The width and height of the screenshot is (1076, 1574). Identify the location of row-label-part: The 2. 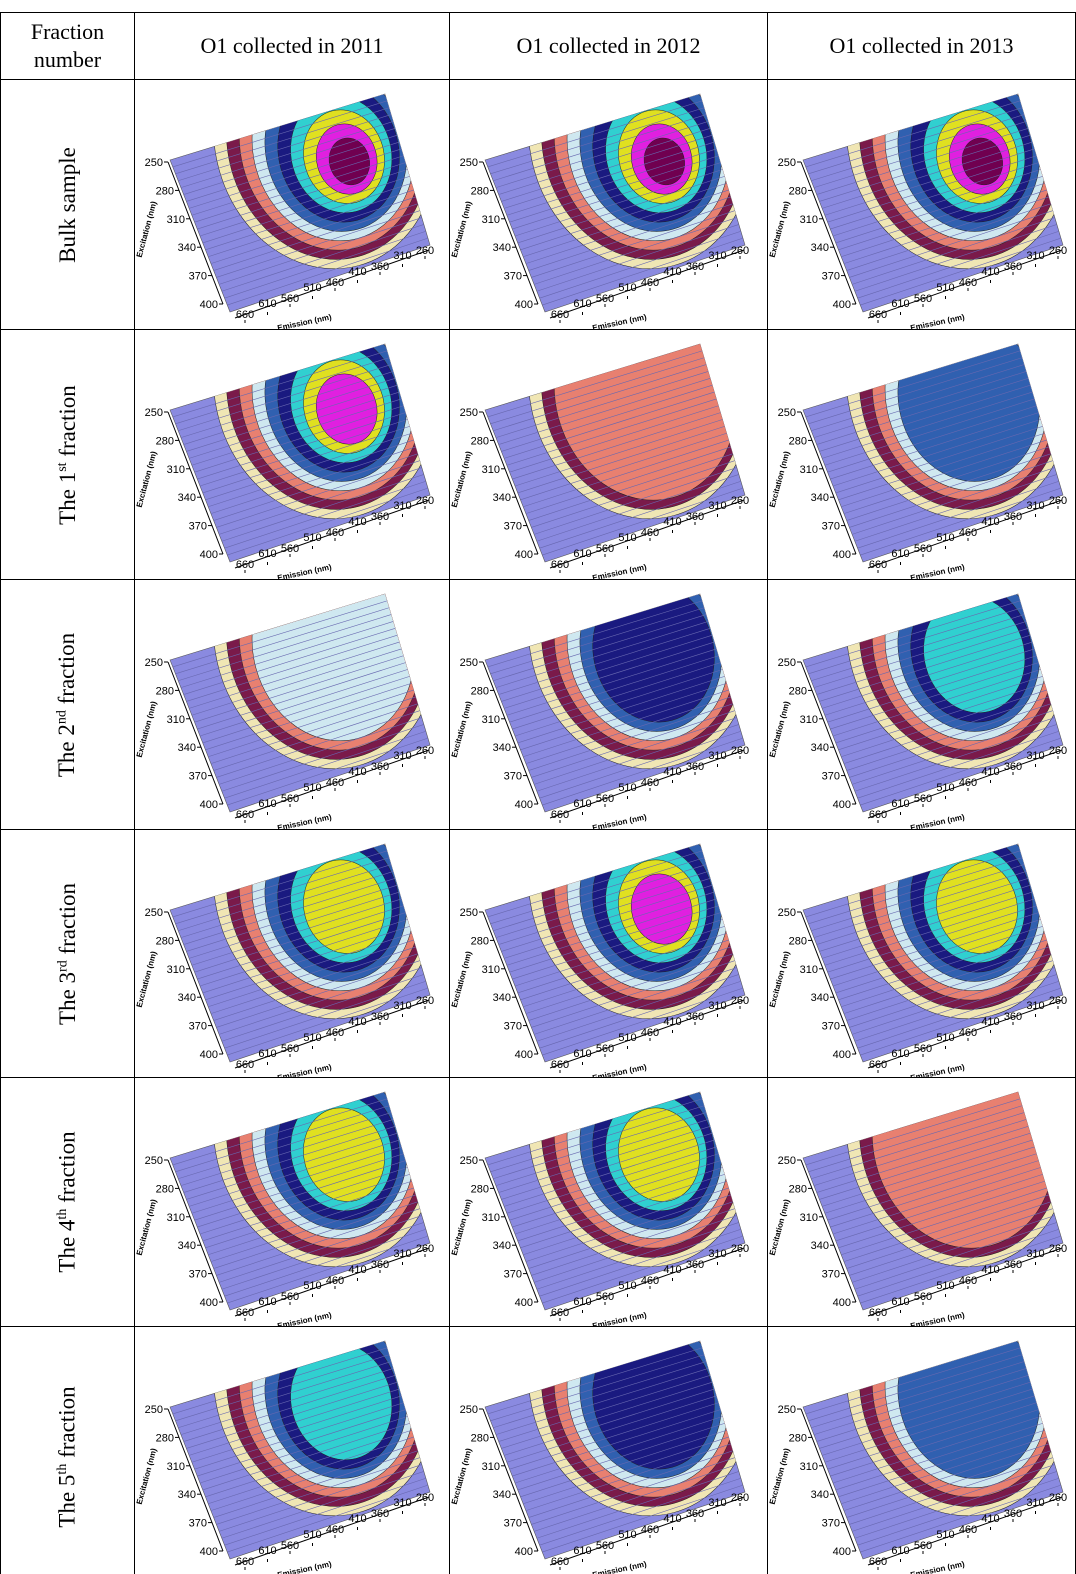
(67, 750).